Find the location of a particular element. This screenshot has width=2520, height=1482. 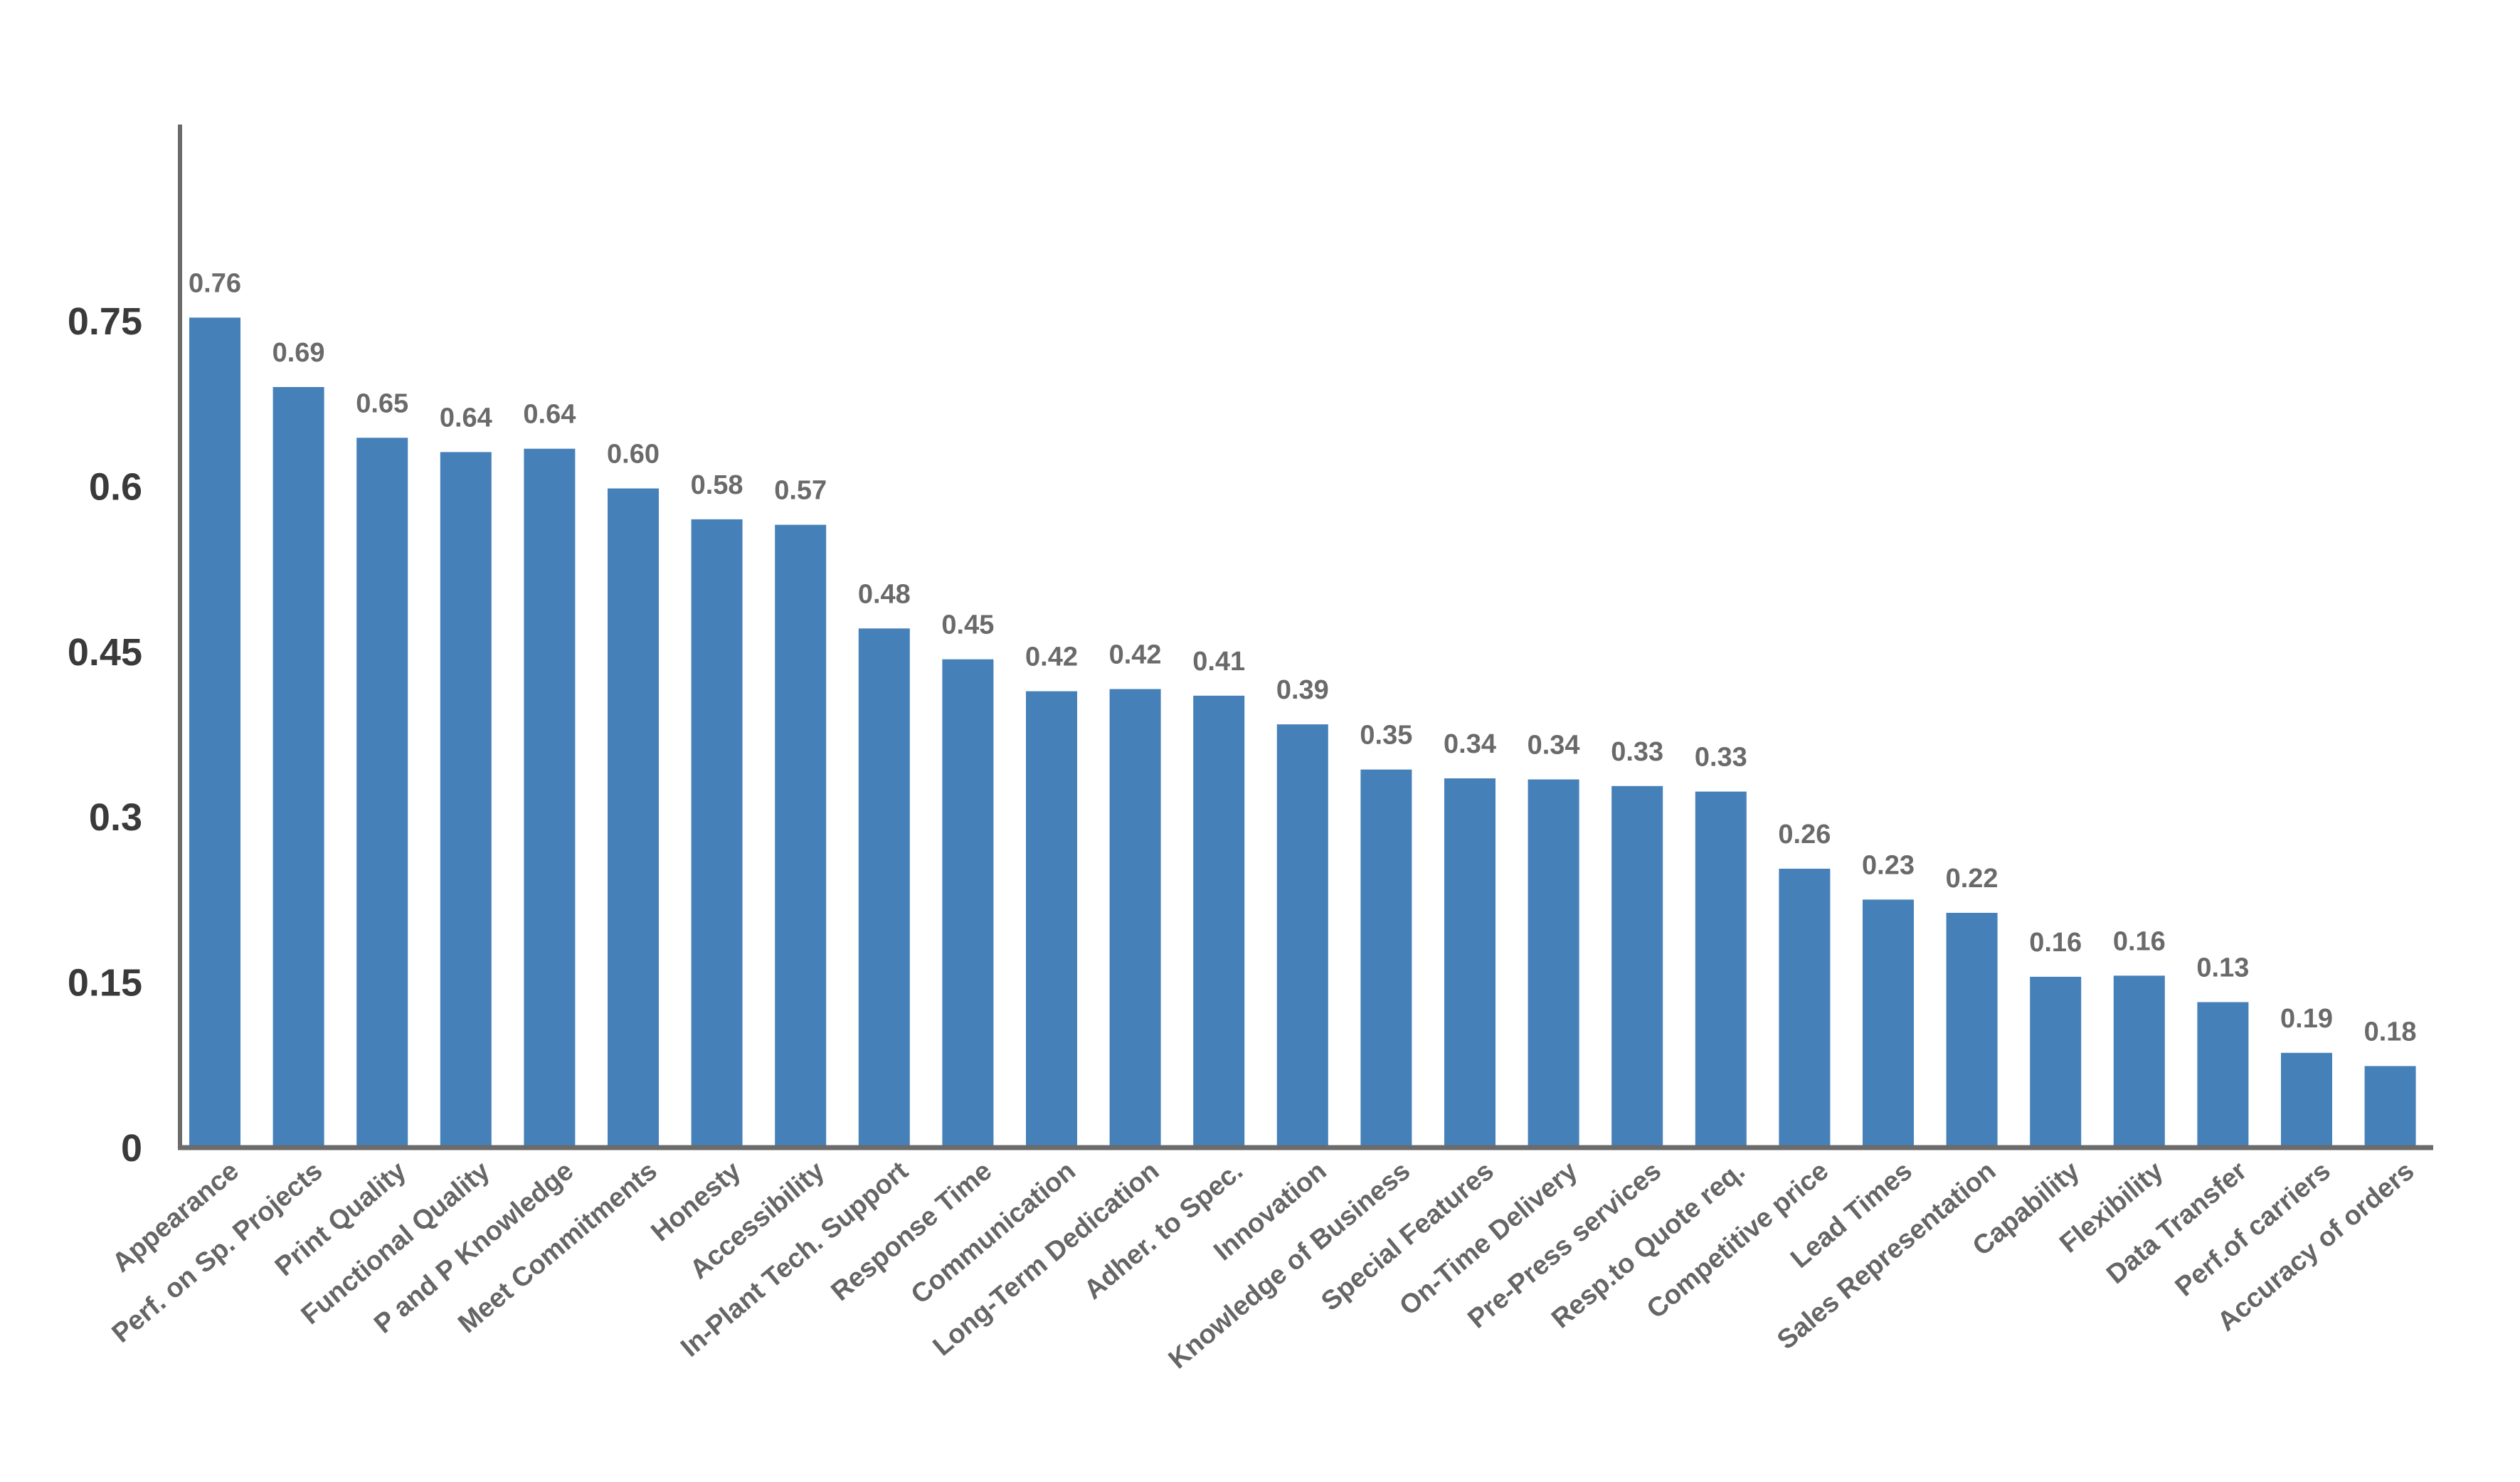

data-label-1: 0.69 is located at coordinates (298, 353).